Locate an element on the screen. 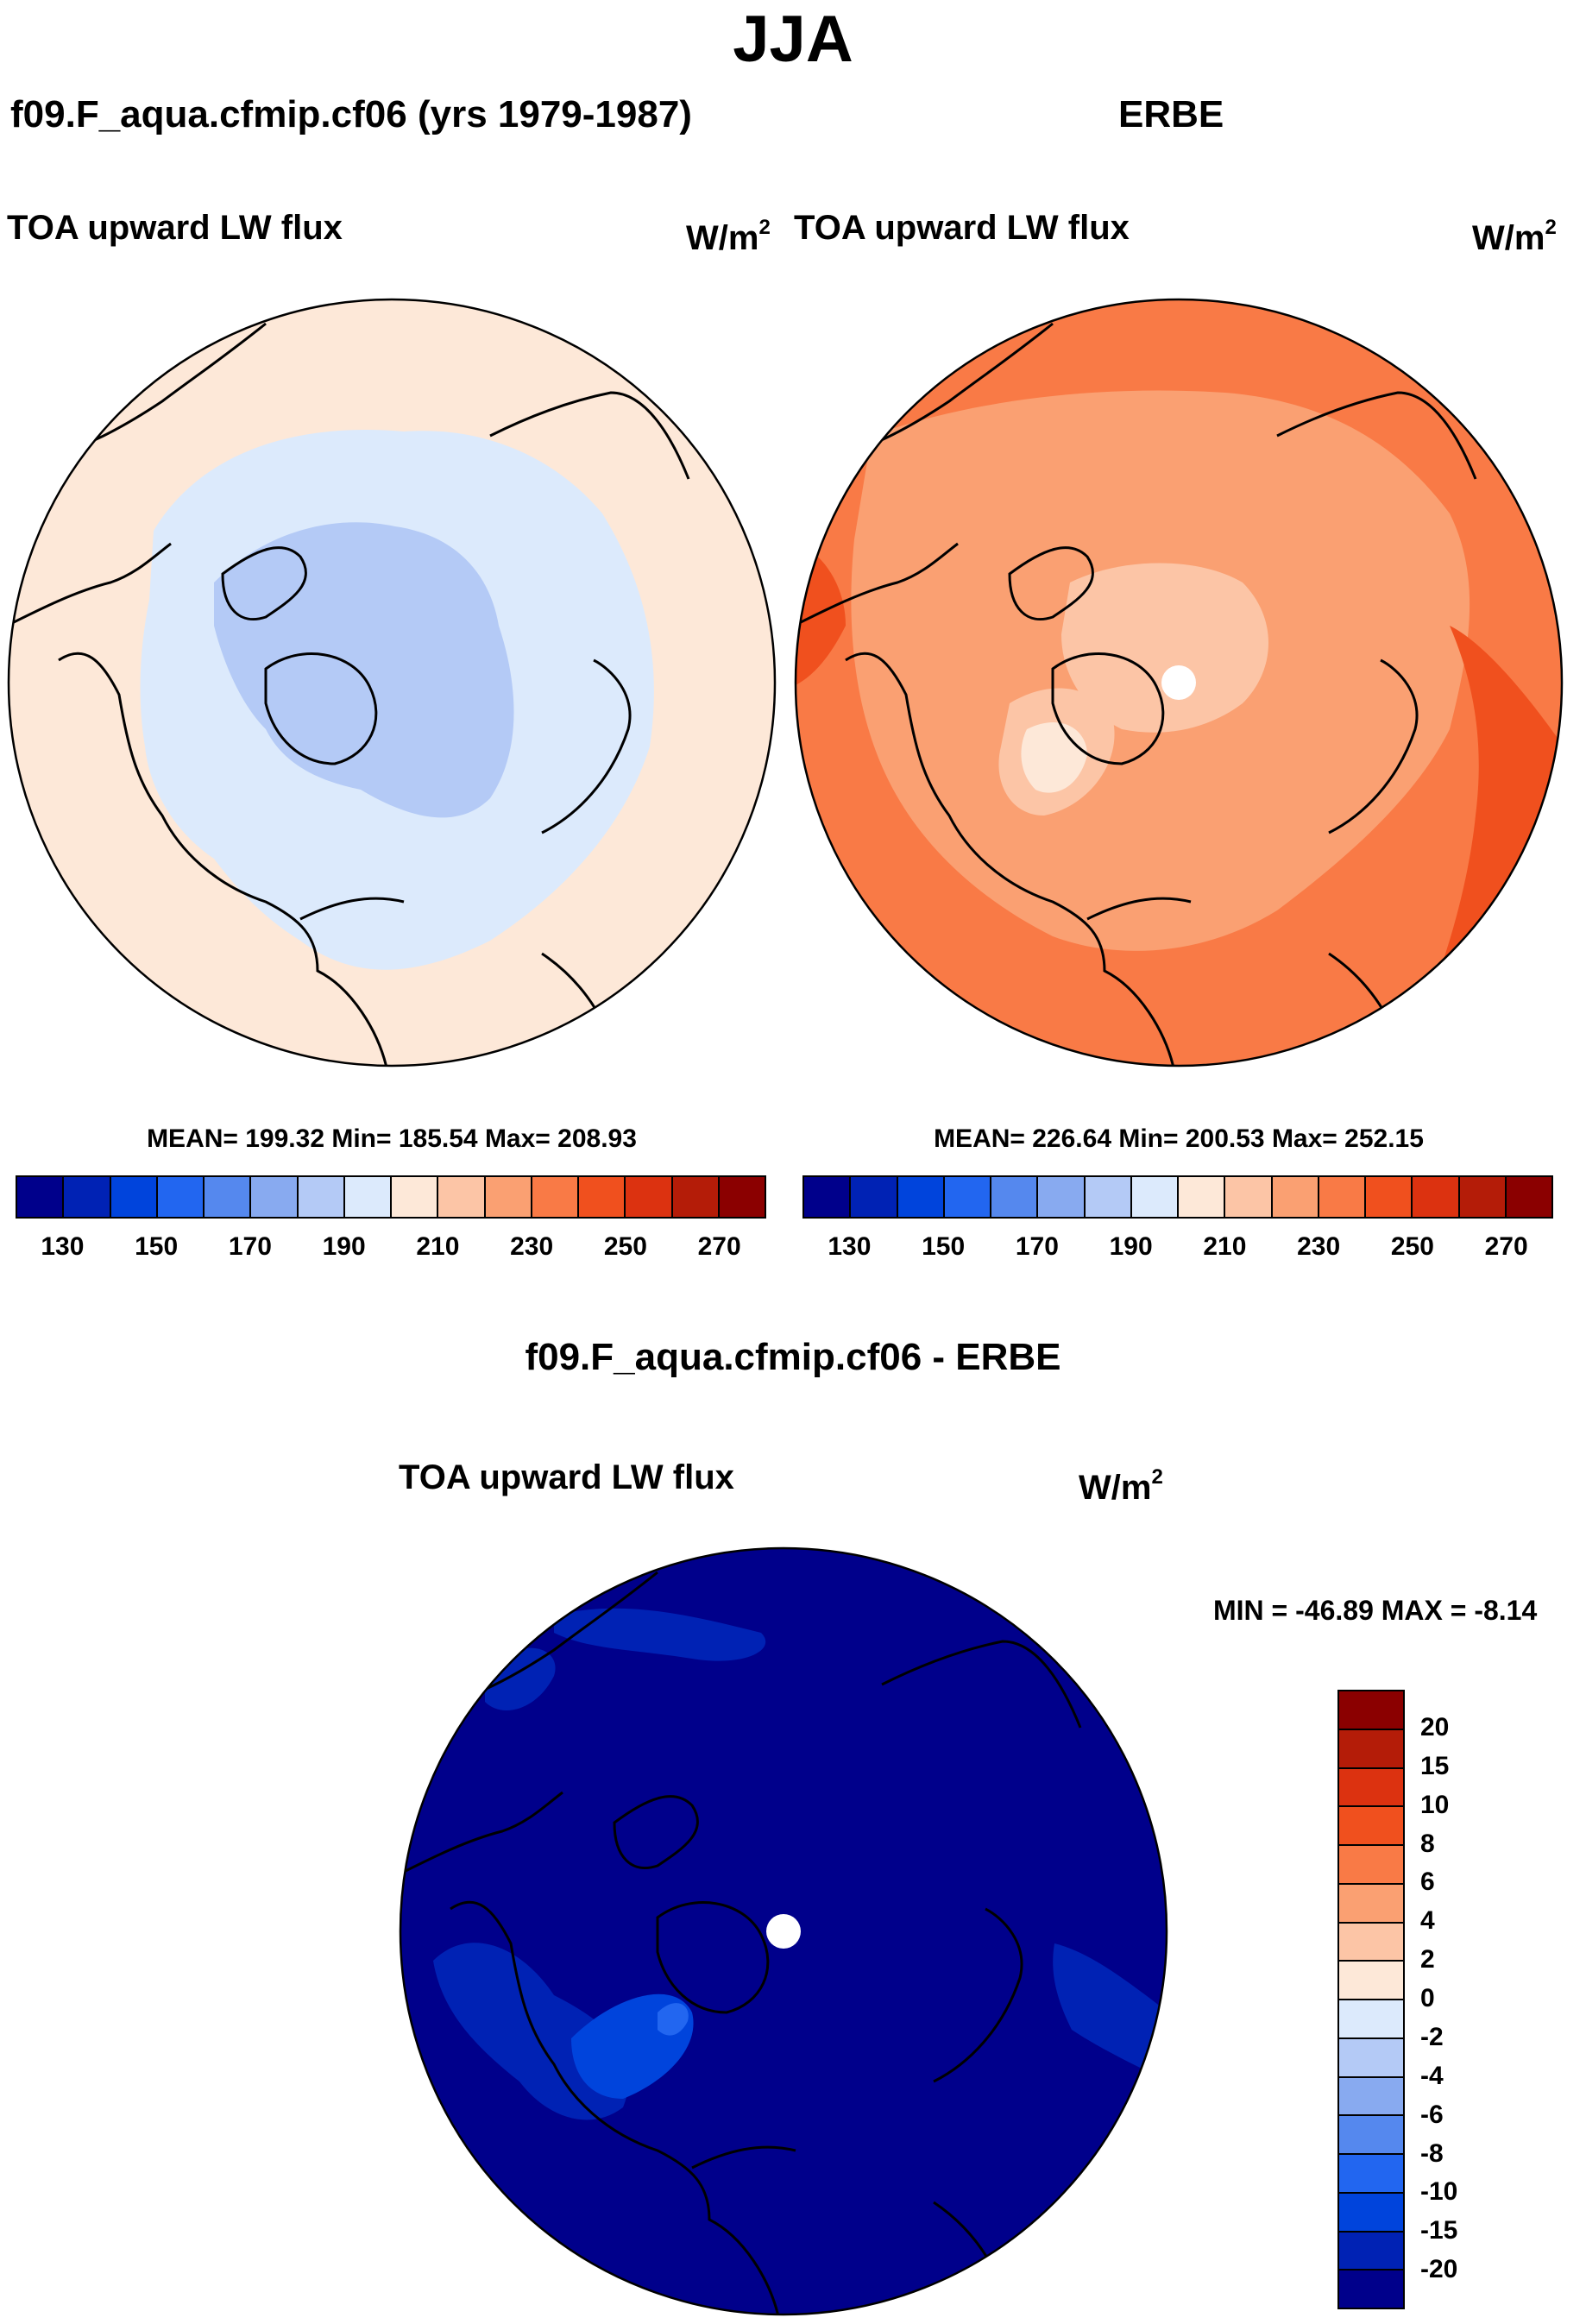 This screenshot has width=1586, height=2324. diff-colorbar-tick-label: -8 is located at coordinates (1432, 2153).